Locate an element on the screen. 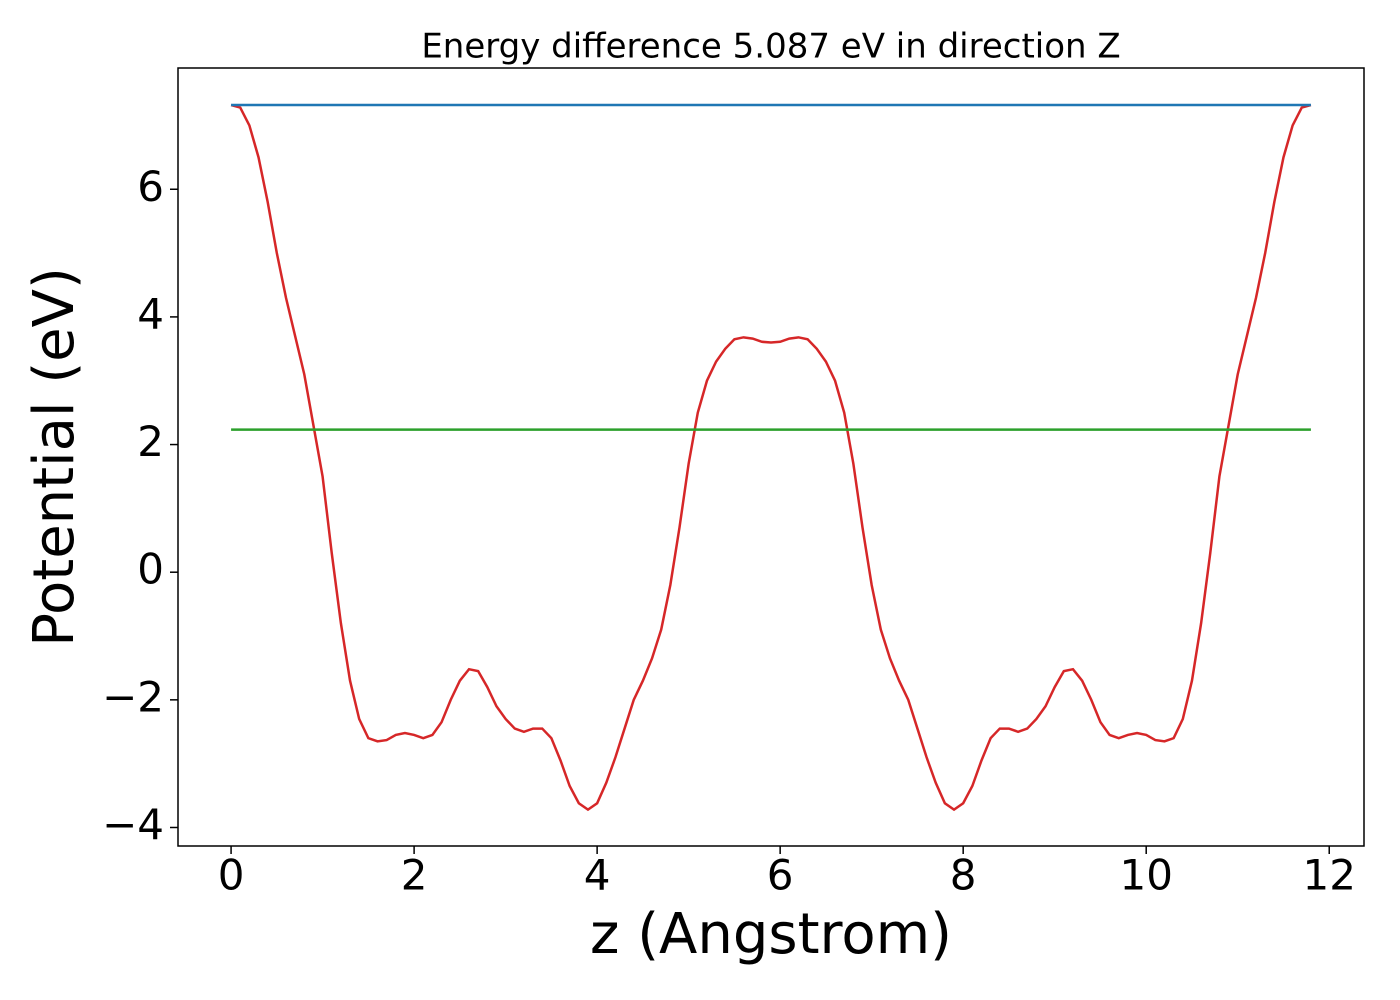 The width and height of the screenshot is (1400, 1000). x-tick-label: 8 is located at coordinates (963, 875).